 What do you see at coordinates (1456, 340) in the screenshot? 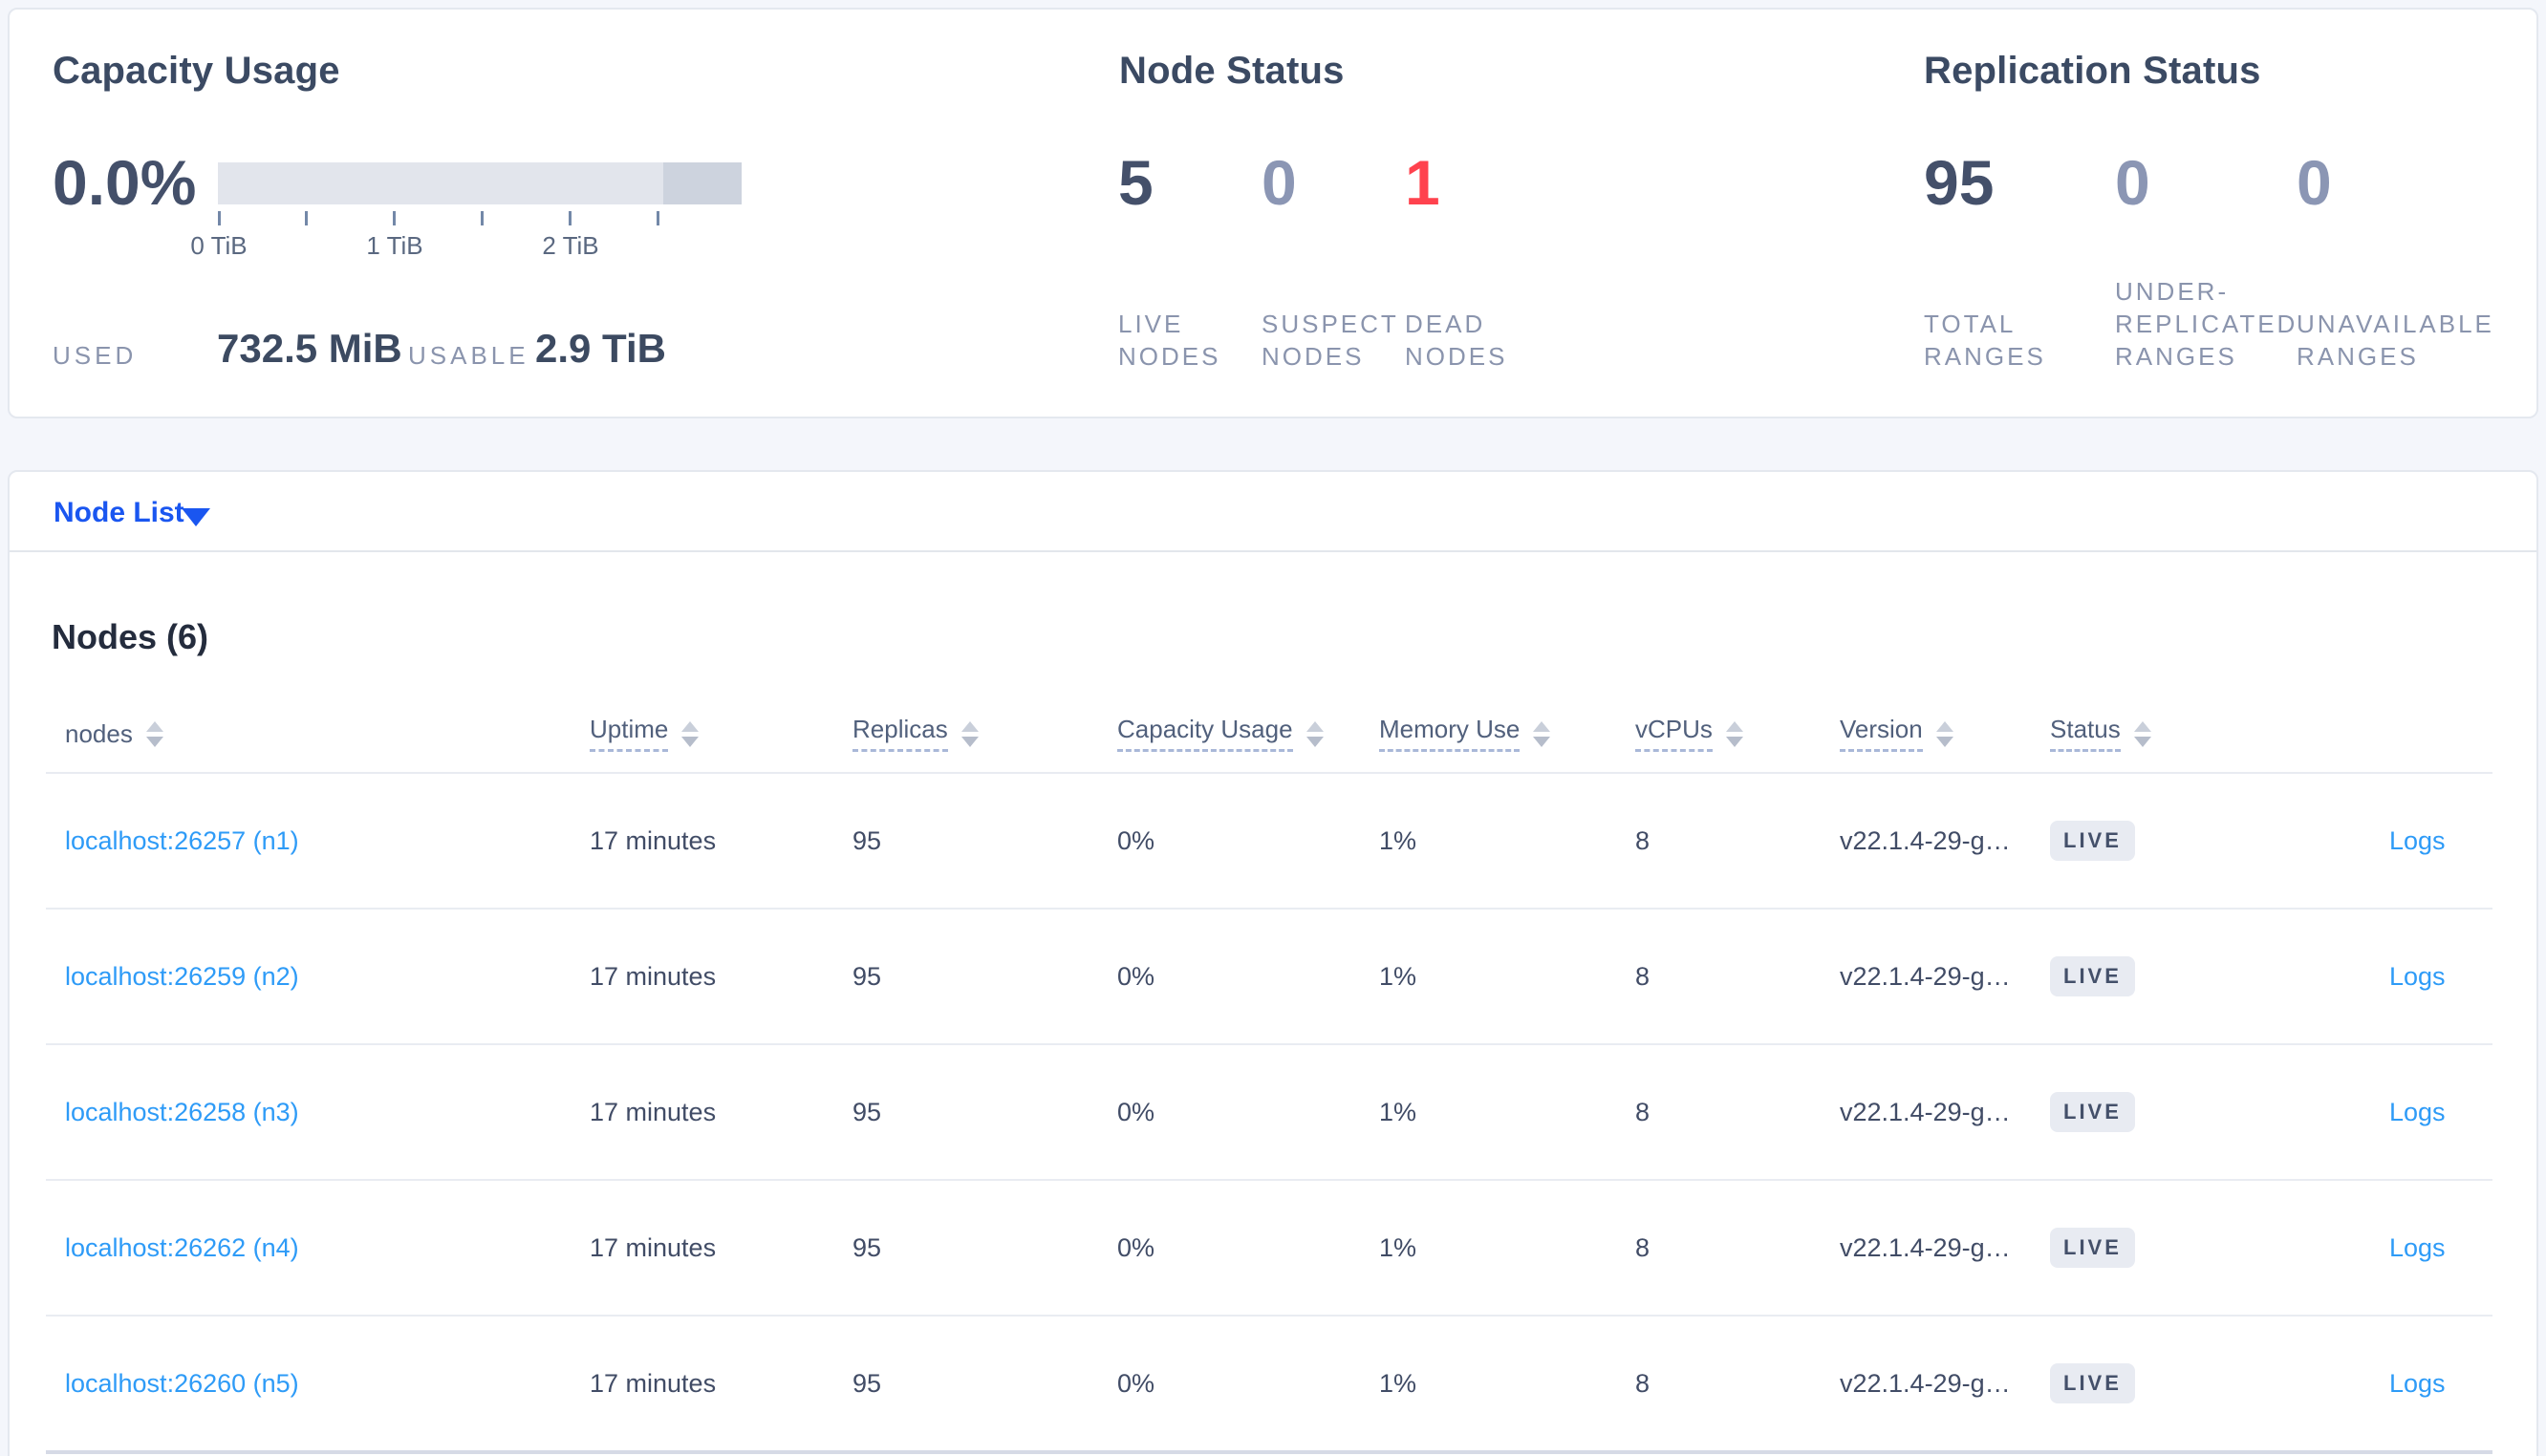
I see `dead-nodes-label: DEAD NODES` at bounding box center [1456, 340].